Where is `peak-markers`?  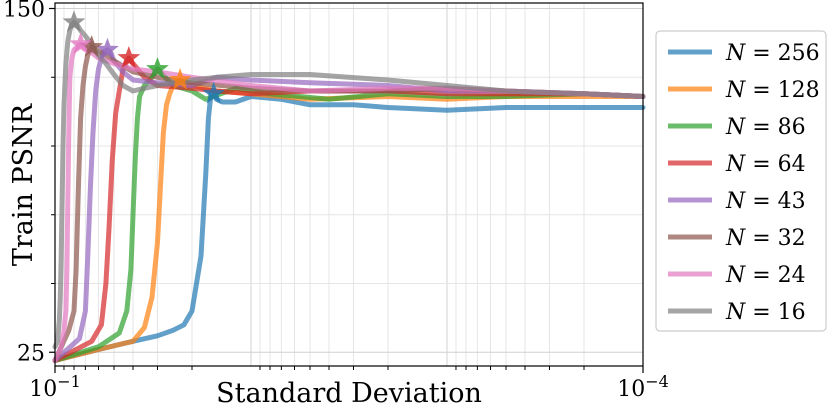
peak-markers is located at coordinates (144, 57).